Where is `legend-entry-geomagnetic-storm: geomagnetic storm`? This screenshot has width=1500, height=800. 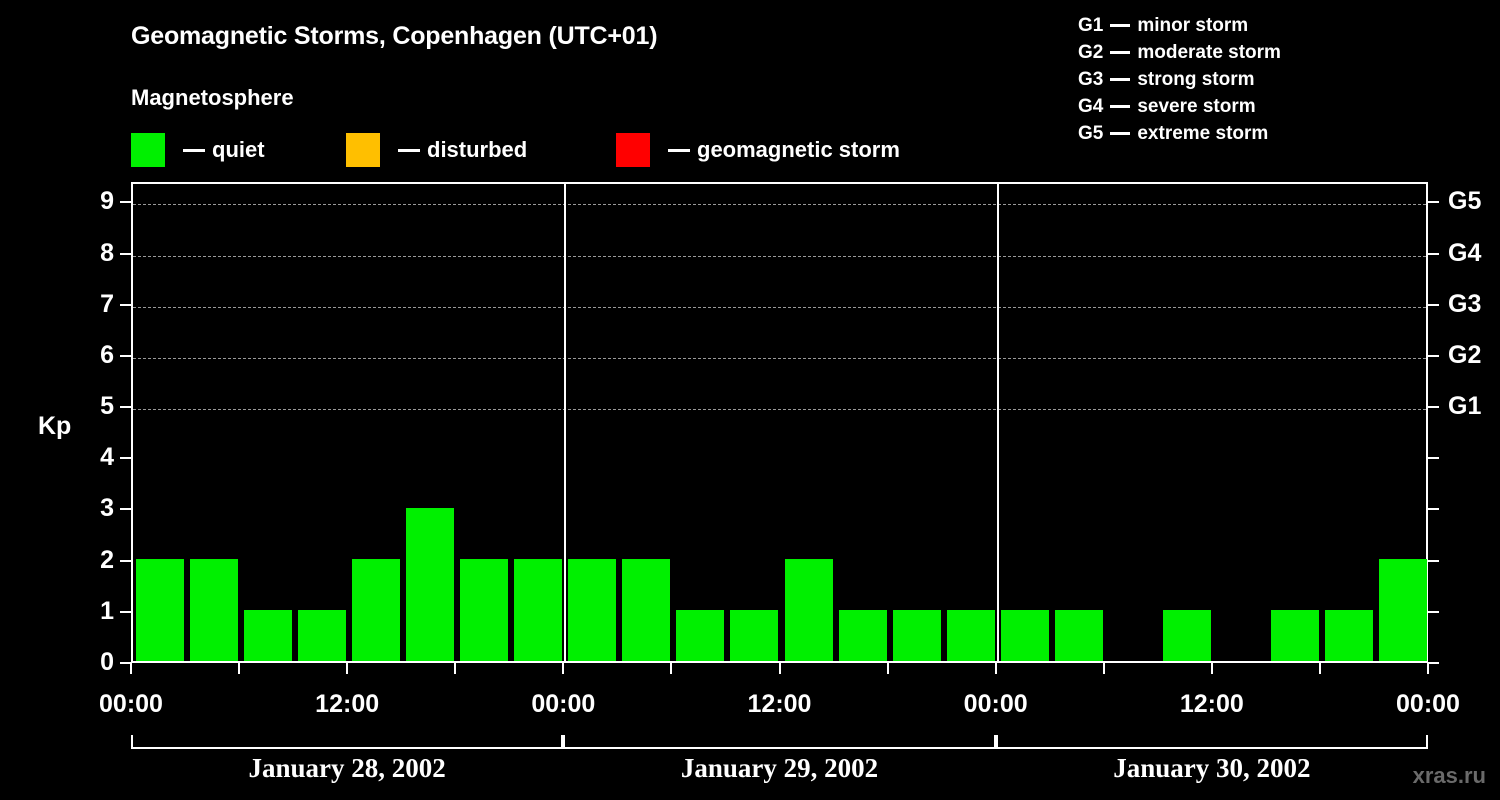
legend-entry-geomagnetic-storm: geomagnetic storm is located at coordinates (758, 150).